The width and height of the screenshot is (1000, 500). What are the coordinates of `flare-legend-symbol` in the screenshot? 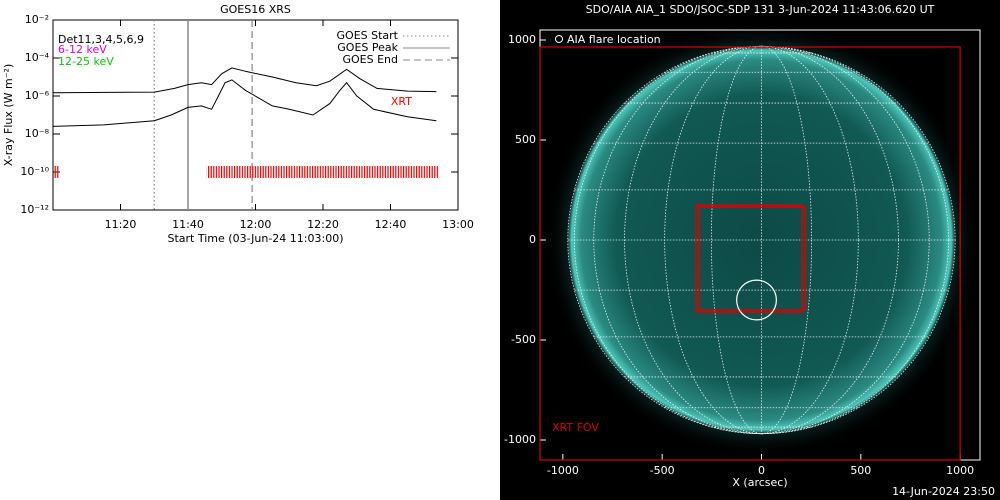 It's located at (559, 39).